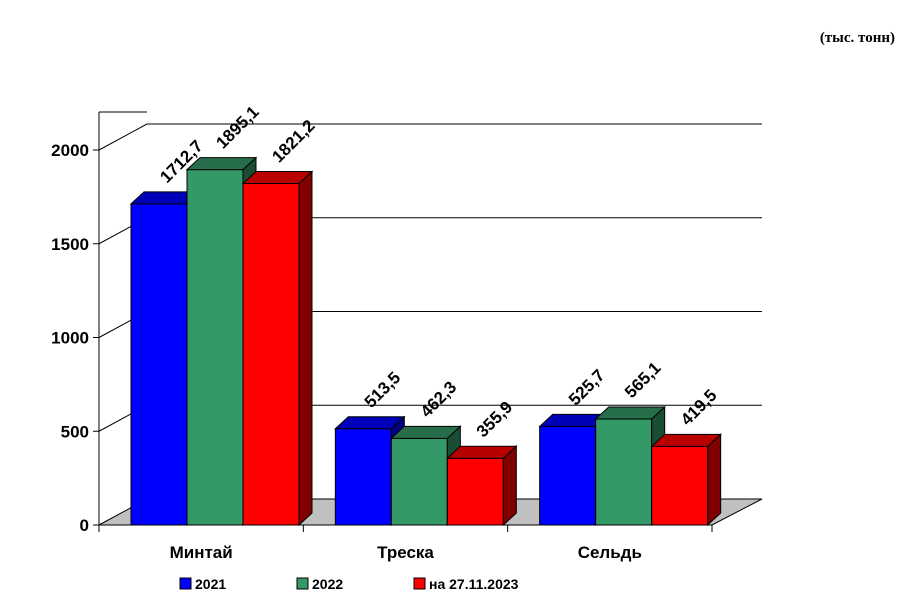 Image resolution: width=909 pixels, height=597 pixels. I want to click on y-tick-label: 500, so click(75, 431).